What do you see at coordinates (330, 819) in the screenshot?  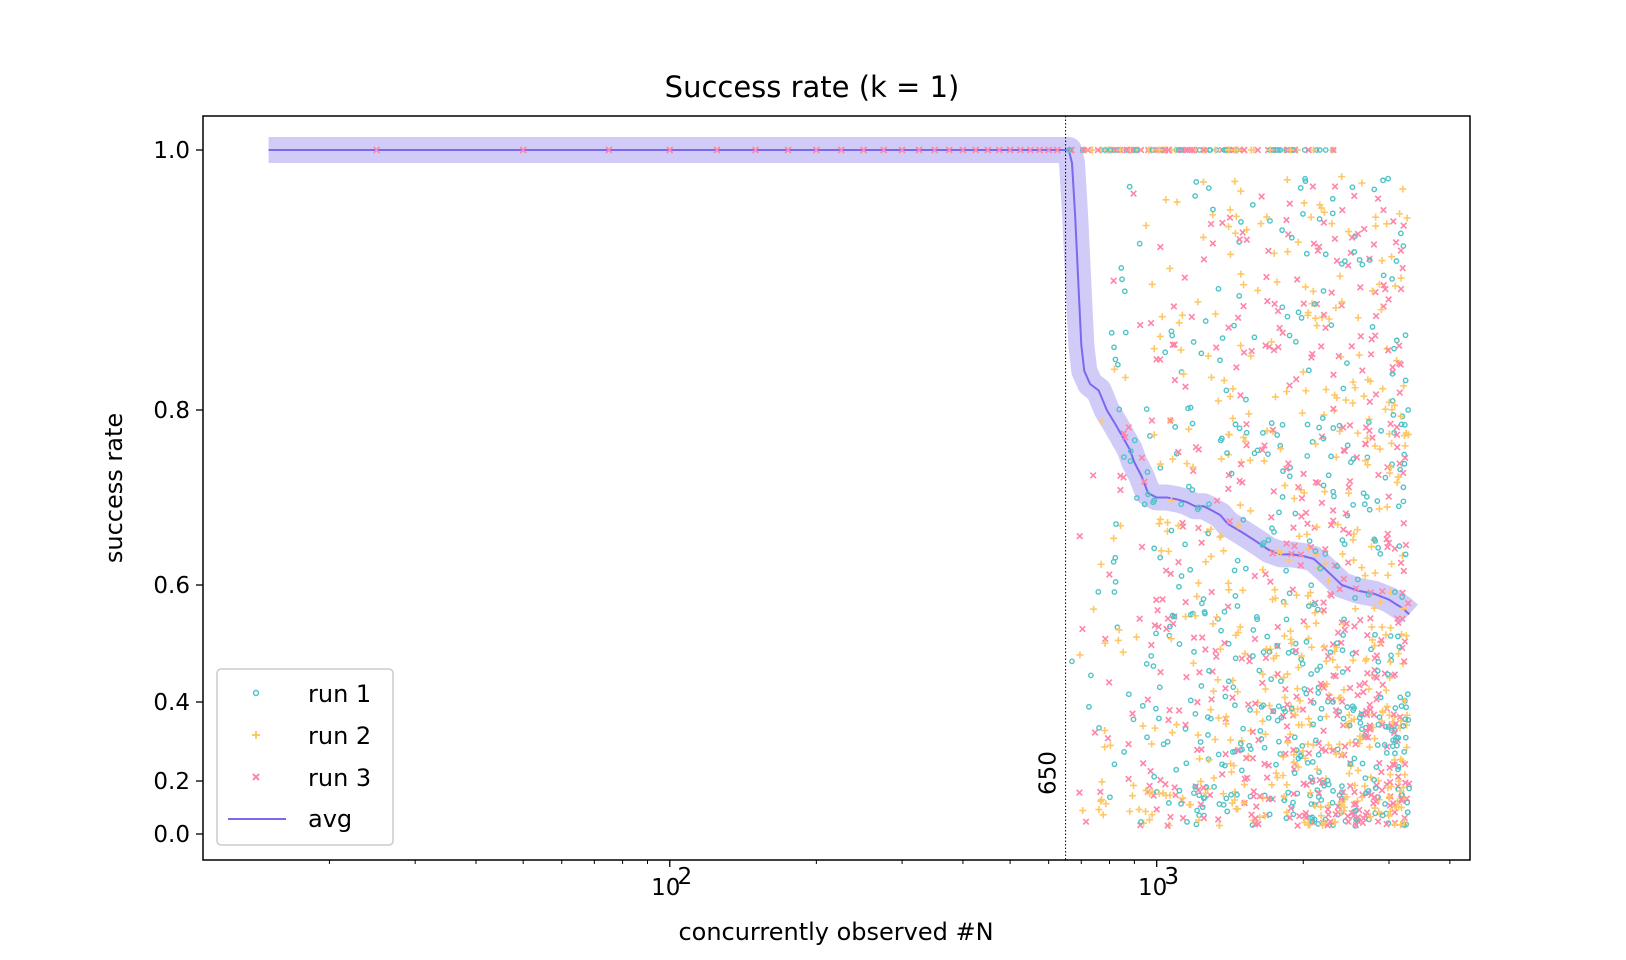 I see `legend-avg-label: avg` at bounding box center [330, 819].